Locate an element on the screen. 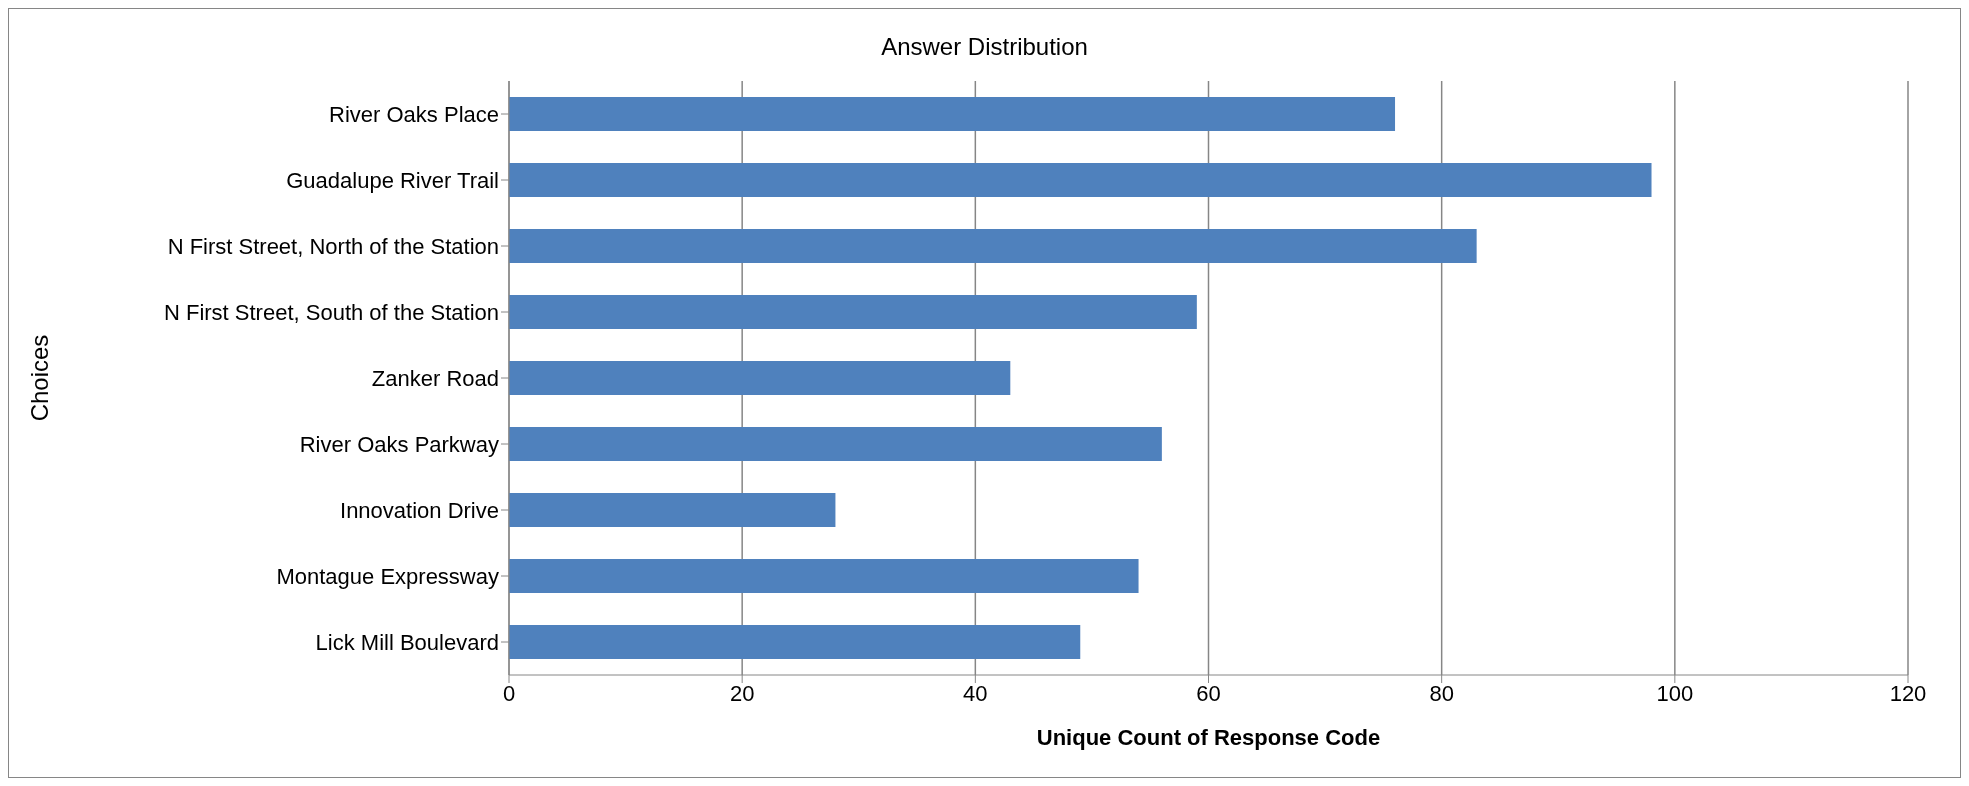  x-tick-label: 100 is located at coordinates (1675, 693).